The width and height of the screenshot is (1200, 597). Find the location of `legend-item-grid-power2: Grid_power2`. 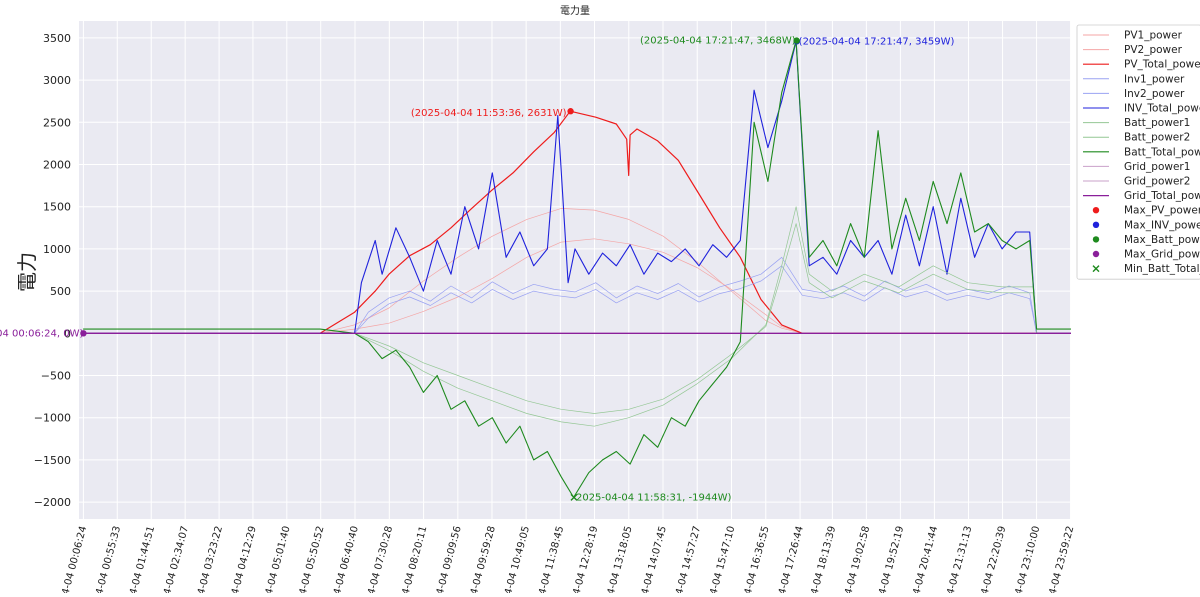

legend-item-grid-power2: Grid_power2 is located at coordinates (1136, 182).